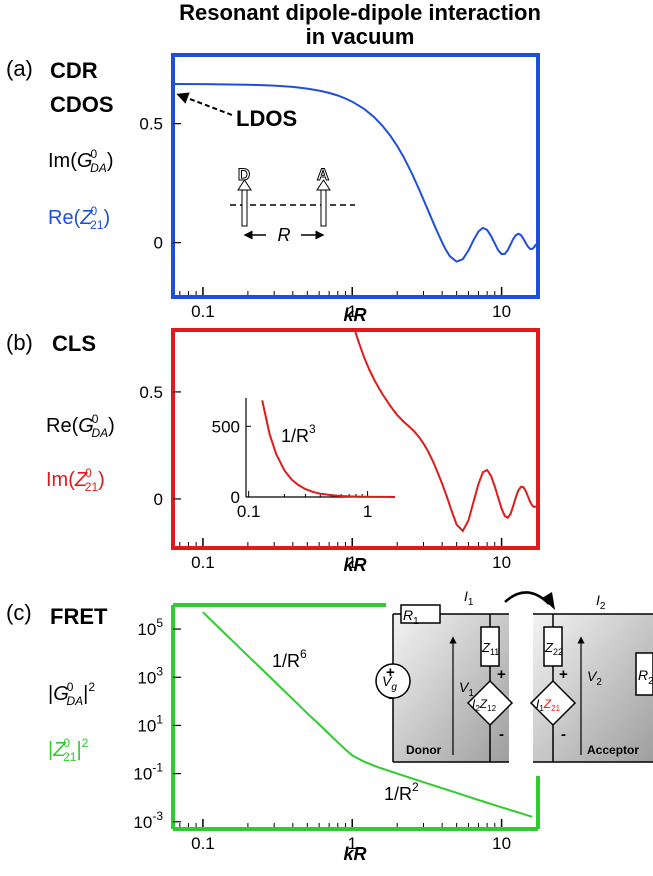 The image size is (653, 876). Describe the element at coordinates (289, 659) in the screenshot. I see `panel-c-annotation-r6: 1/R6` at that location.